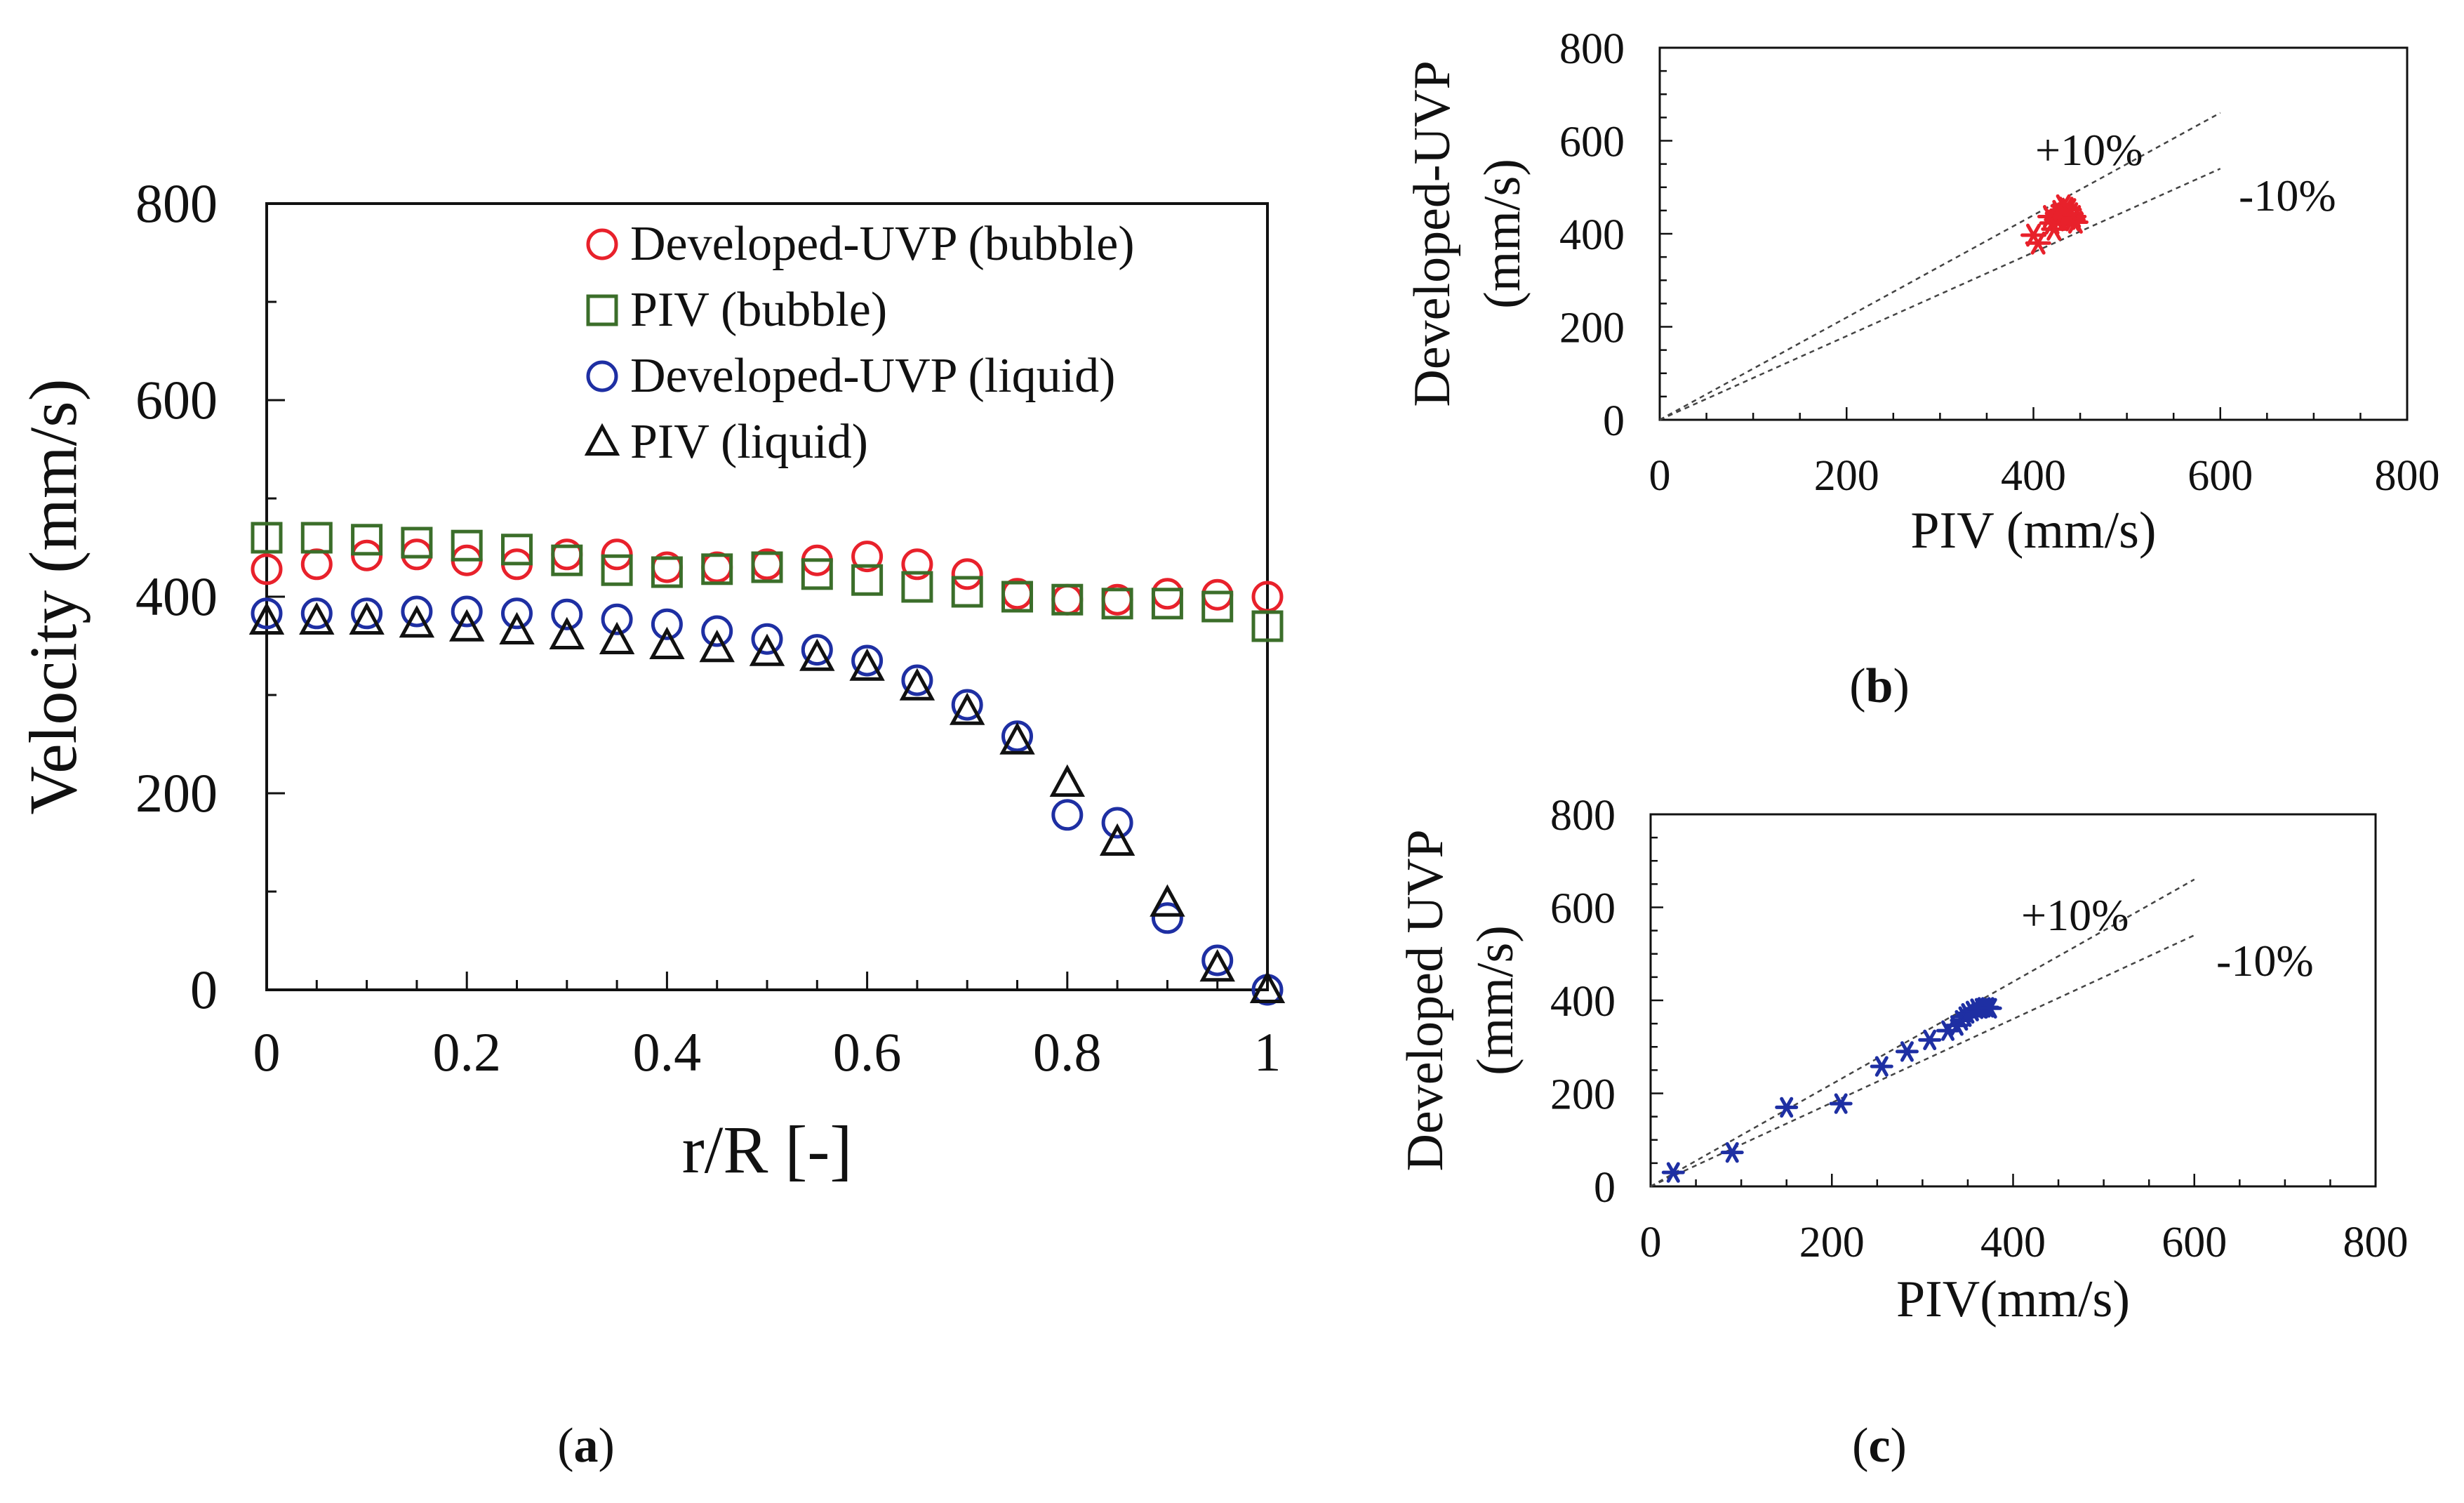 This screenshot has height=1503, width=2464. I want to click on panel-c-guide-line, so click(1923, 1033).